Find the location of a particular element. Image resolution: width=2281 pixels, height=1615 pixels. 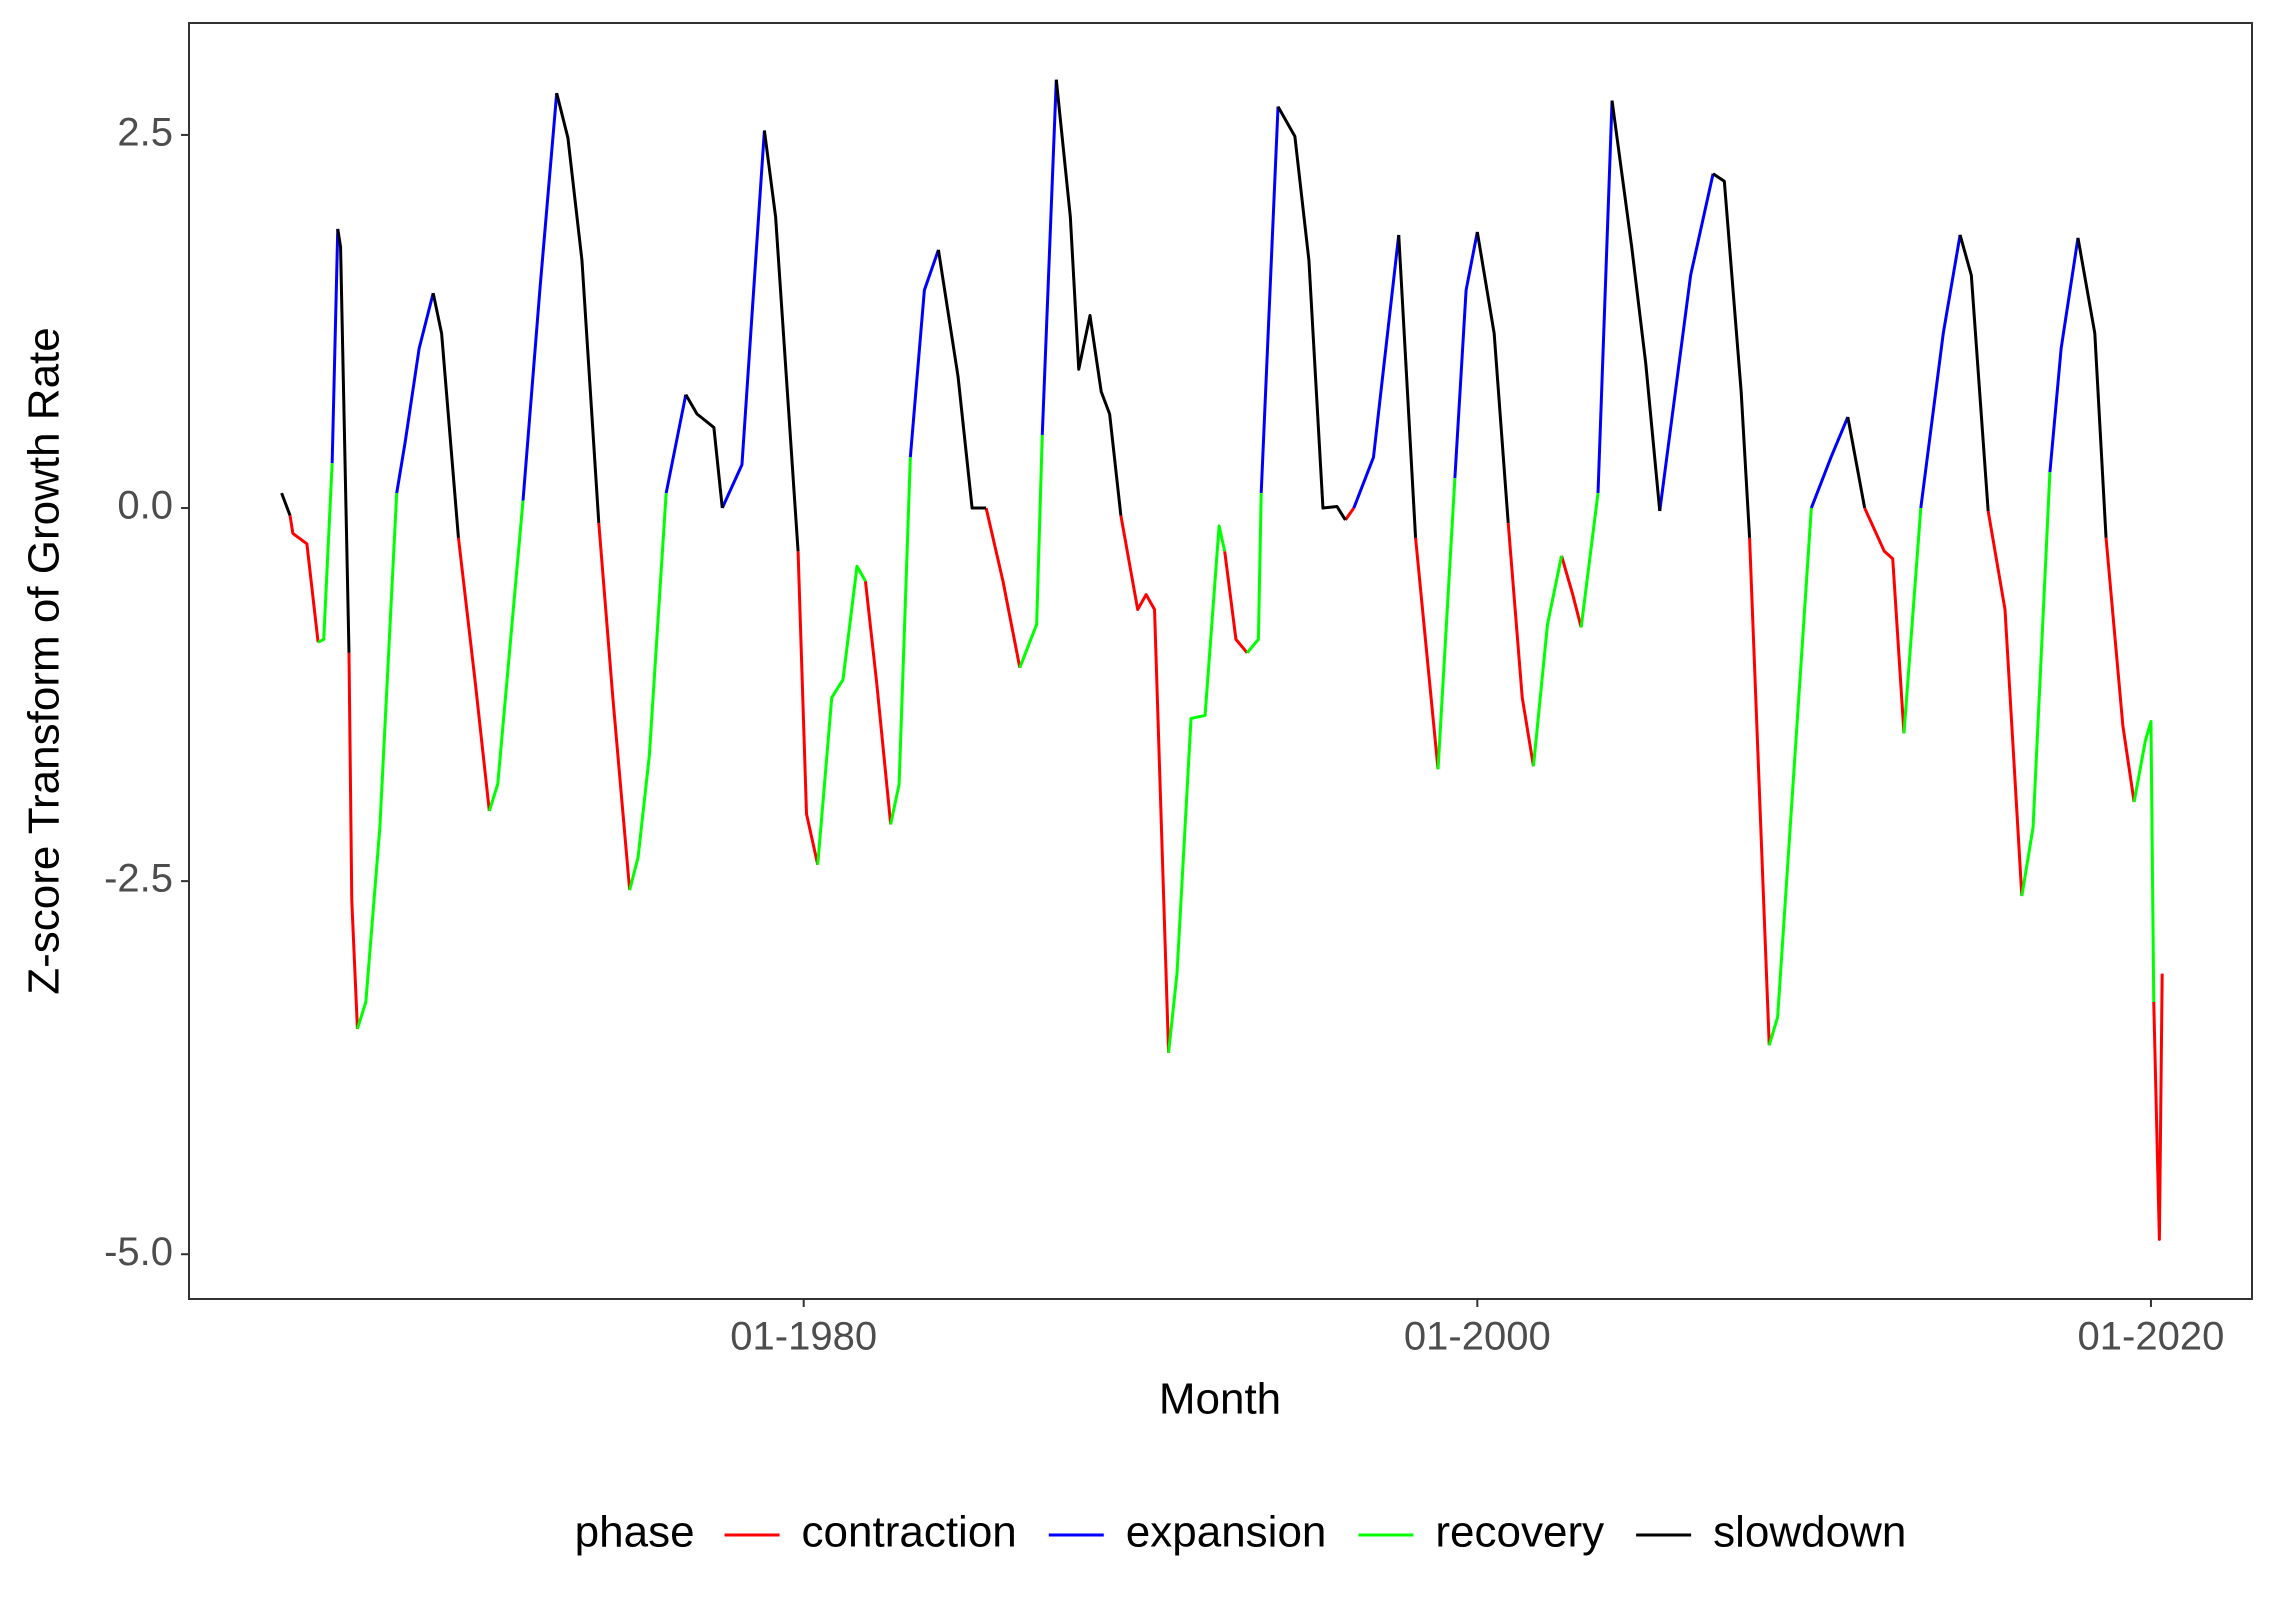

x-tick-label: 01-2000 is located at coordinates (1477, 1337).